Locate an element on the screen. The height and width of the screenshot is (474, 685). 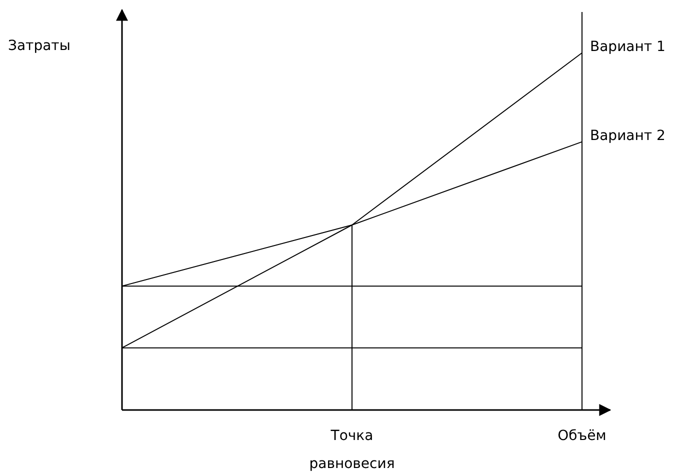
x-tick-label: Объём is located at coordinates (582, 436).